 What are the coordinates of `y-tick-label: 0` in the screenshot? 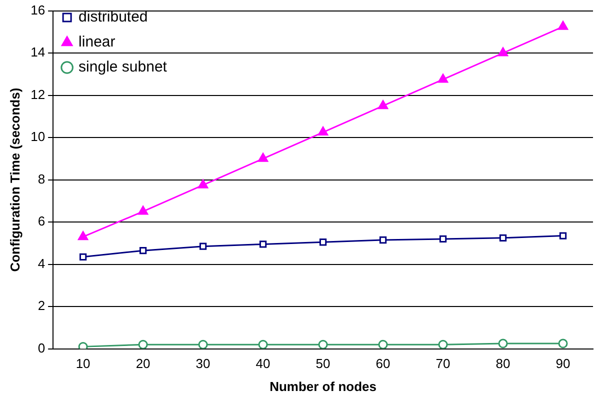 It's located at (42, 348).